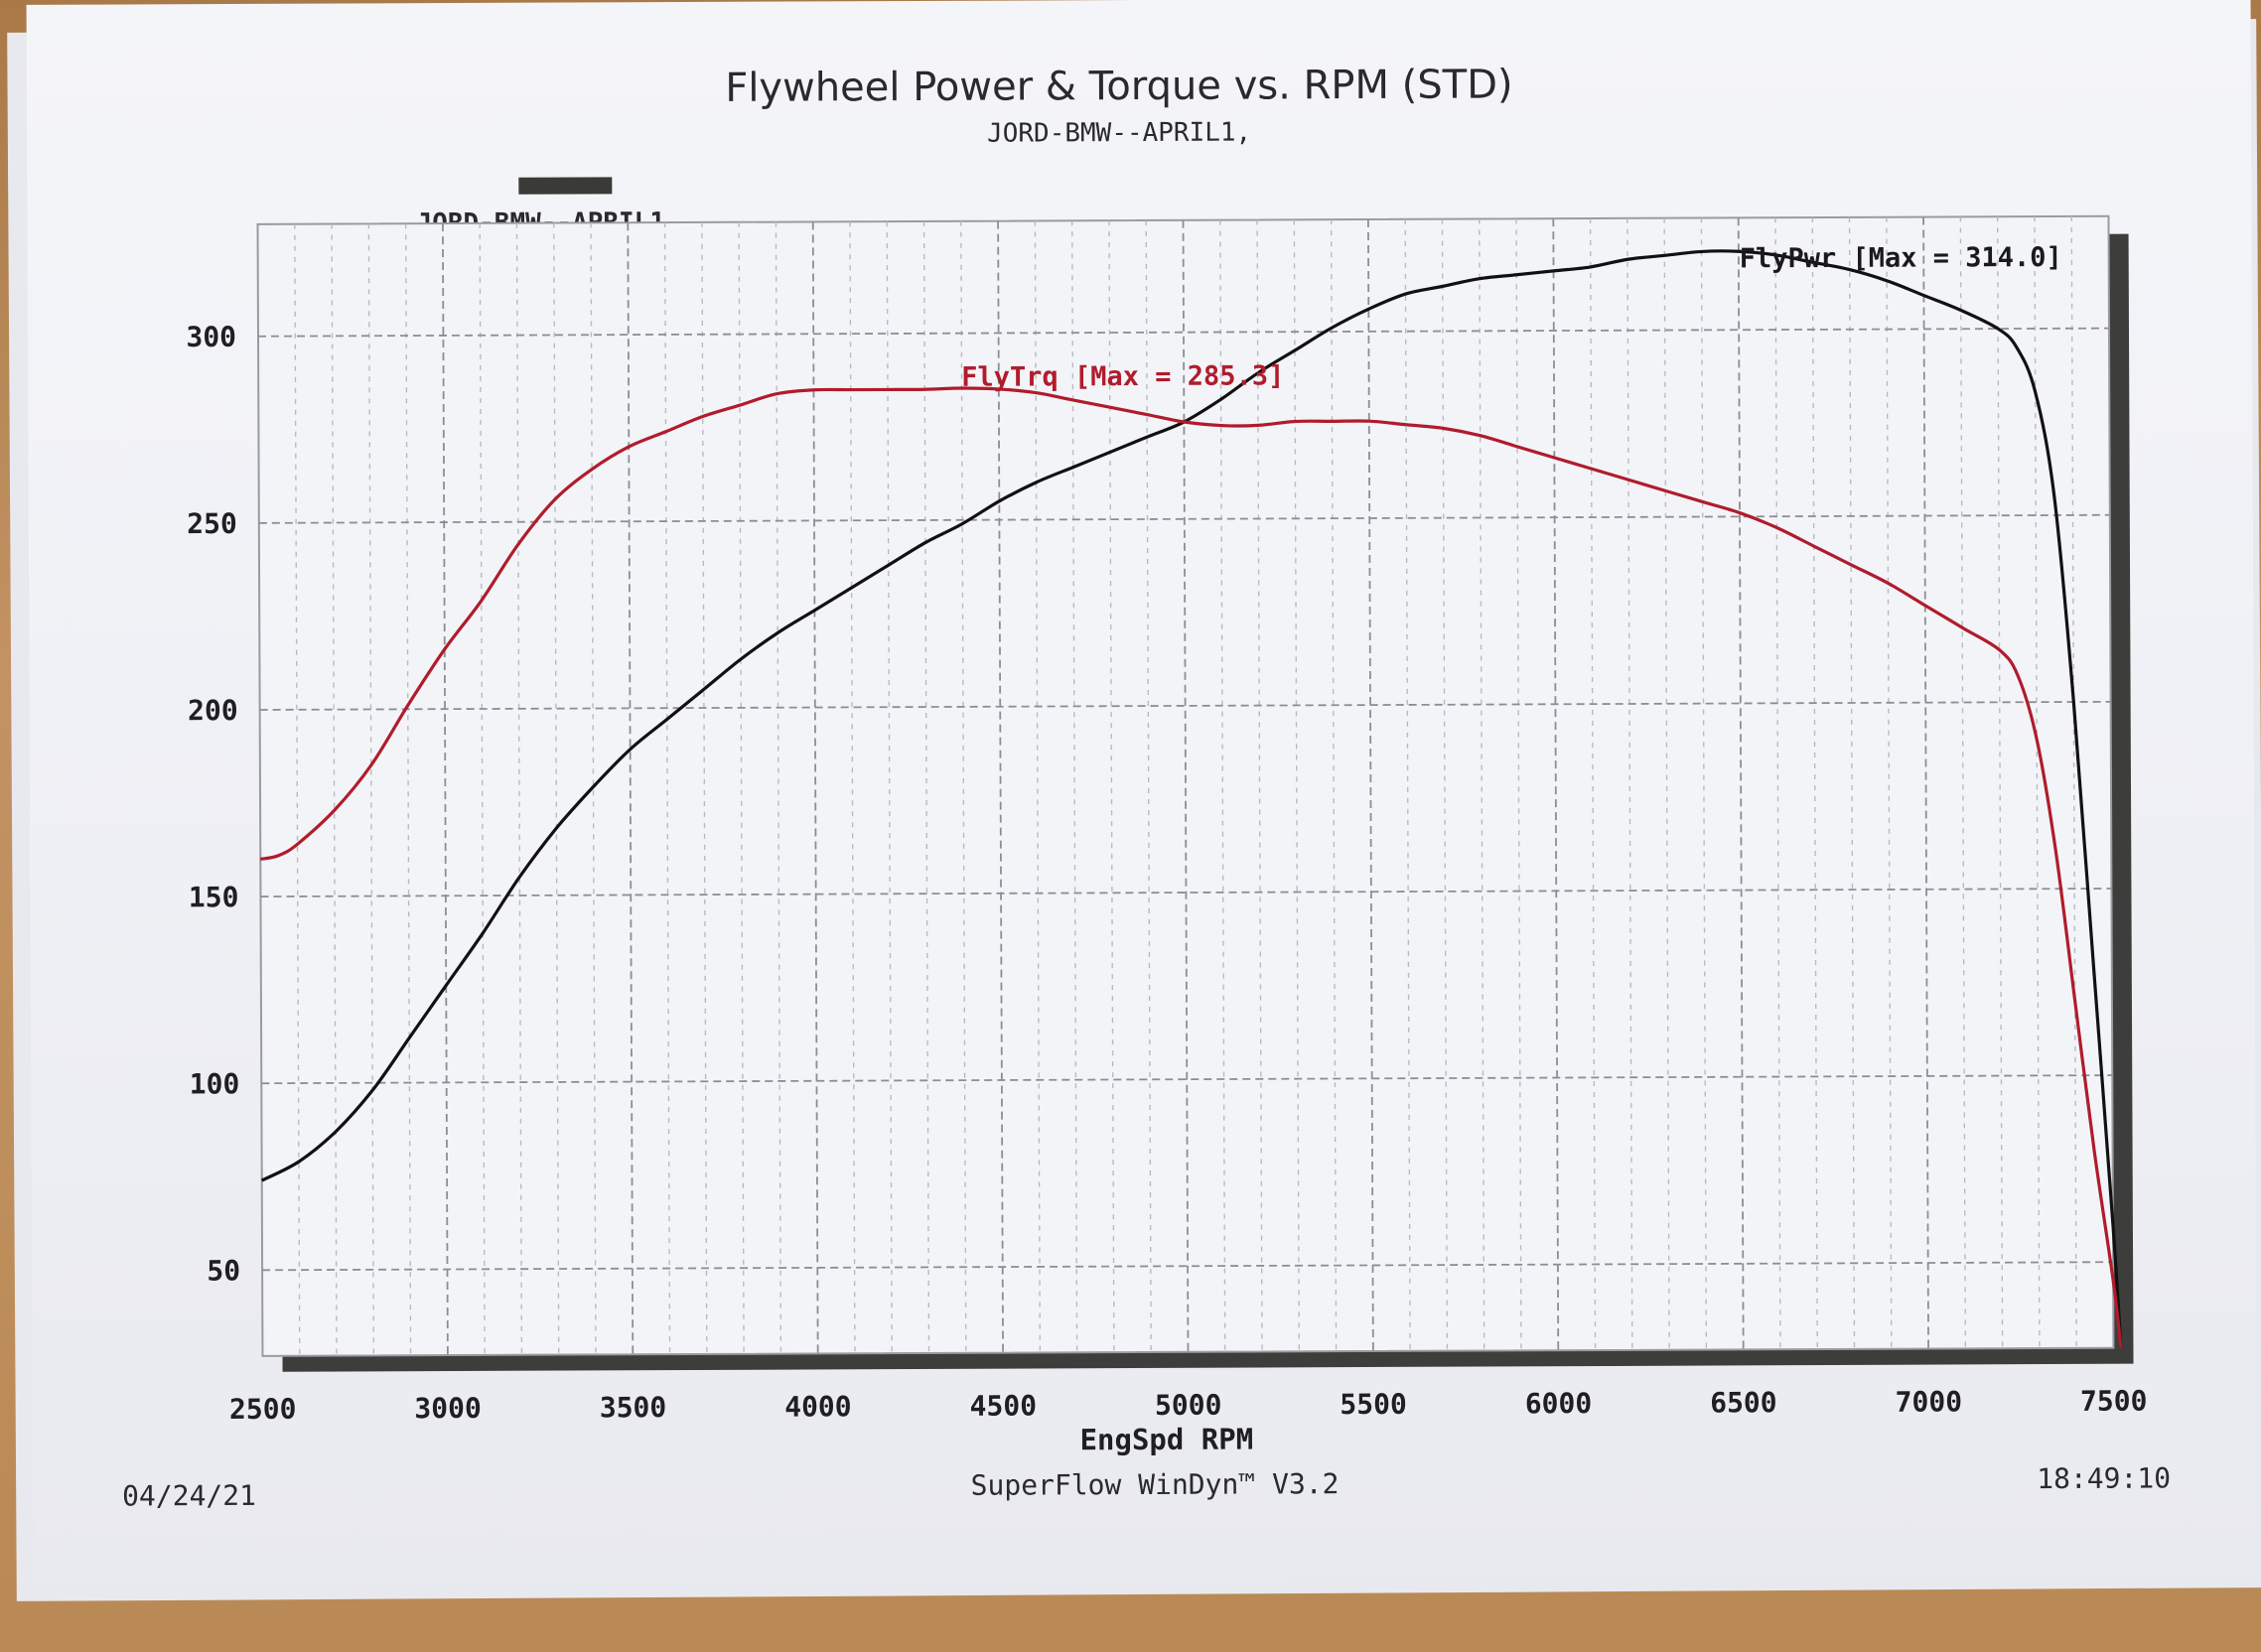 This screenshot has width=2261, height=1652. I want to click on y-tick-label: 200, so click(213, 710).